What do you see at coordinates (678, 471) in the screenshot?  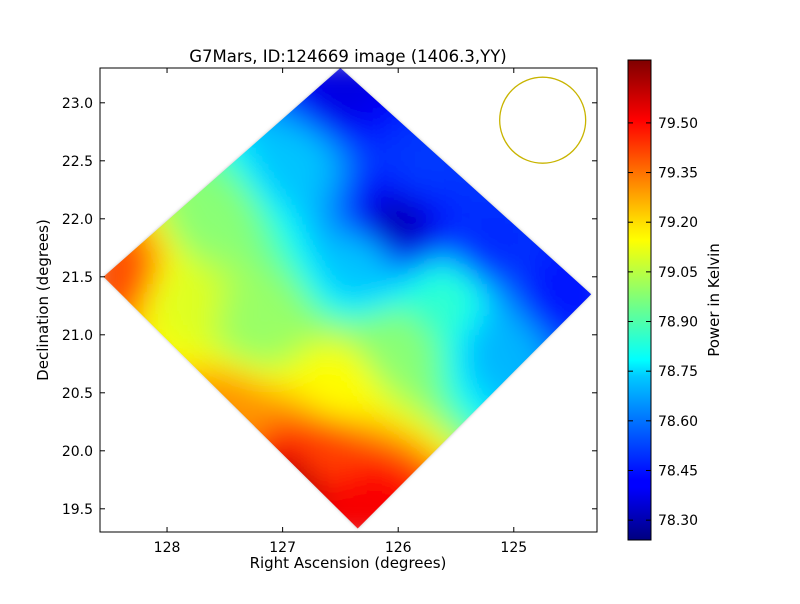 I see `colorbar-tick-label: 78.45` at bounding box center [678, 471].